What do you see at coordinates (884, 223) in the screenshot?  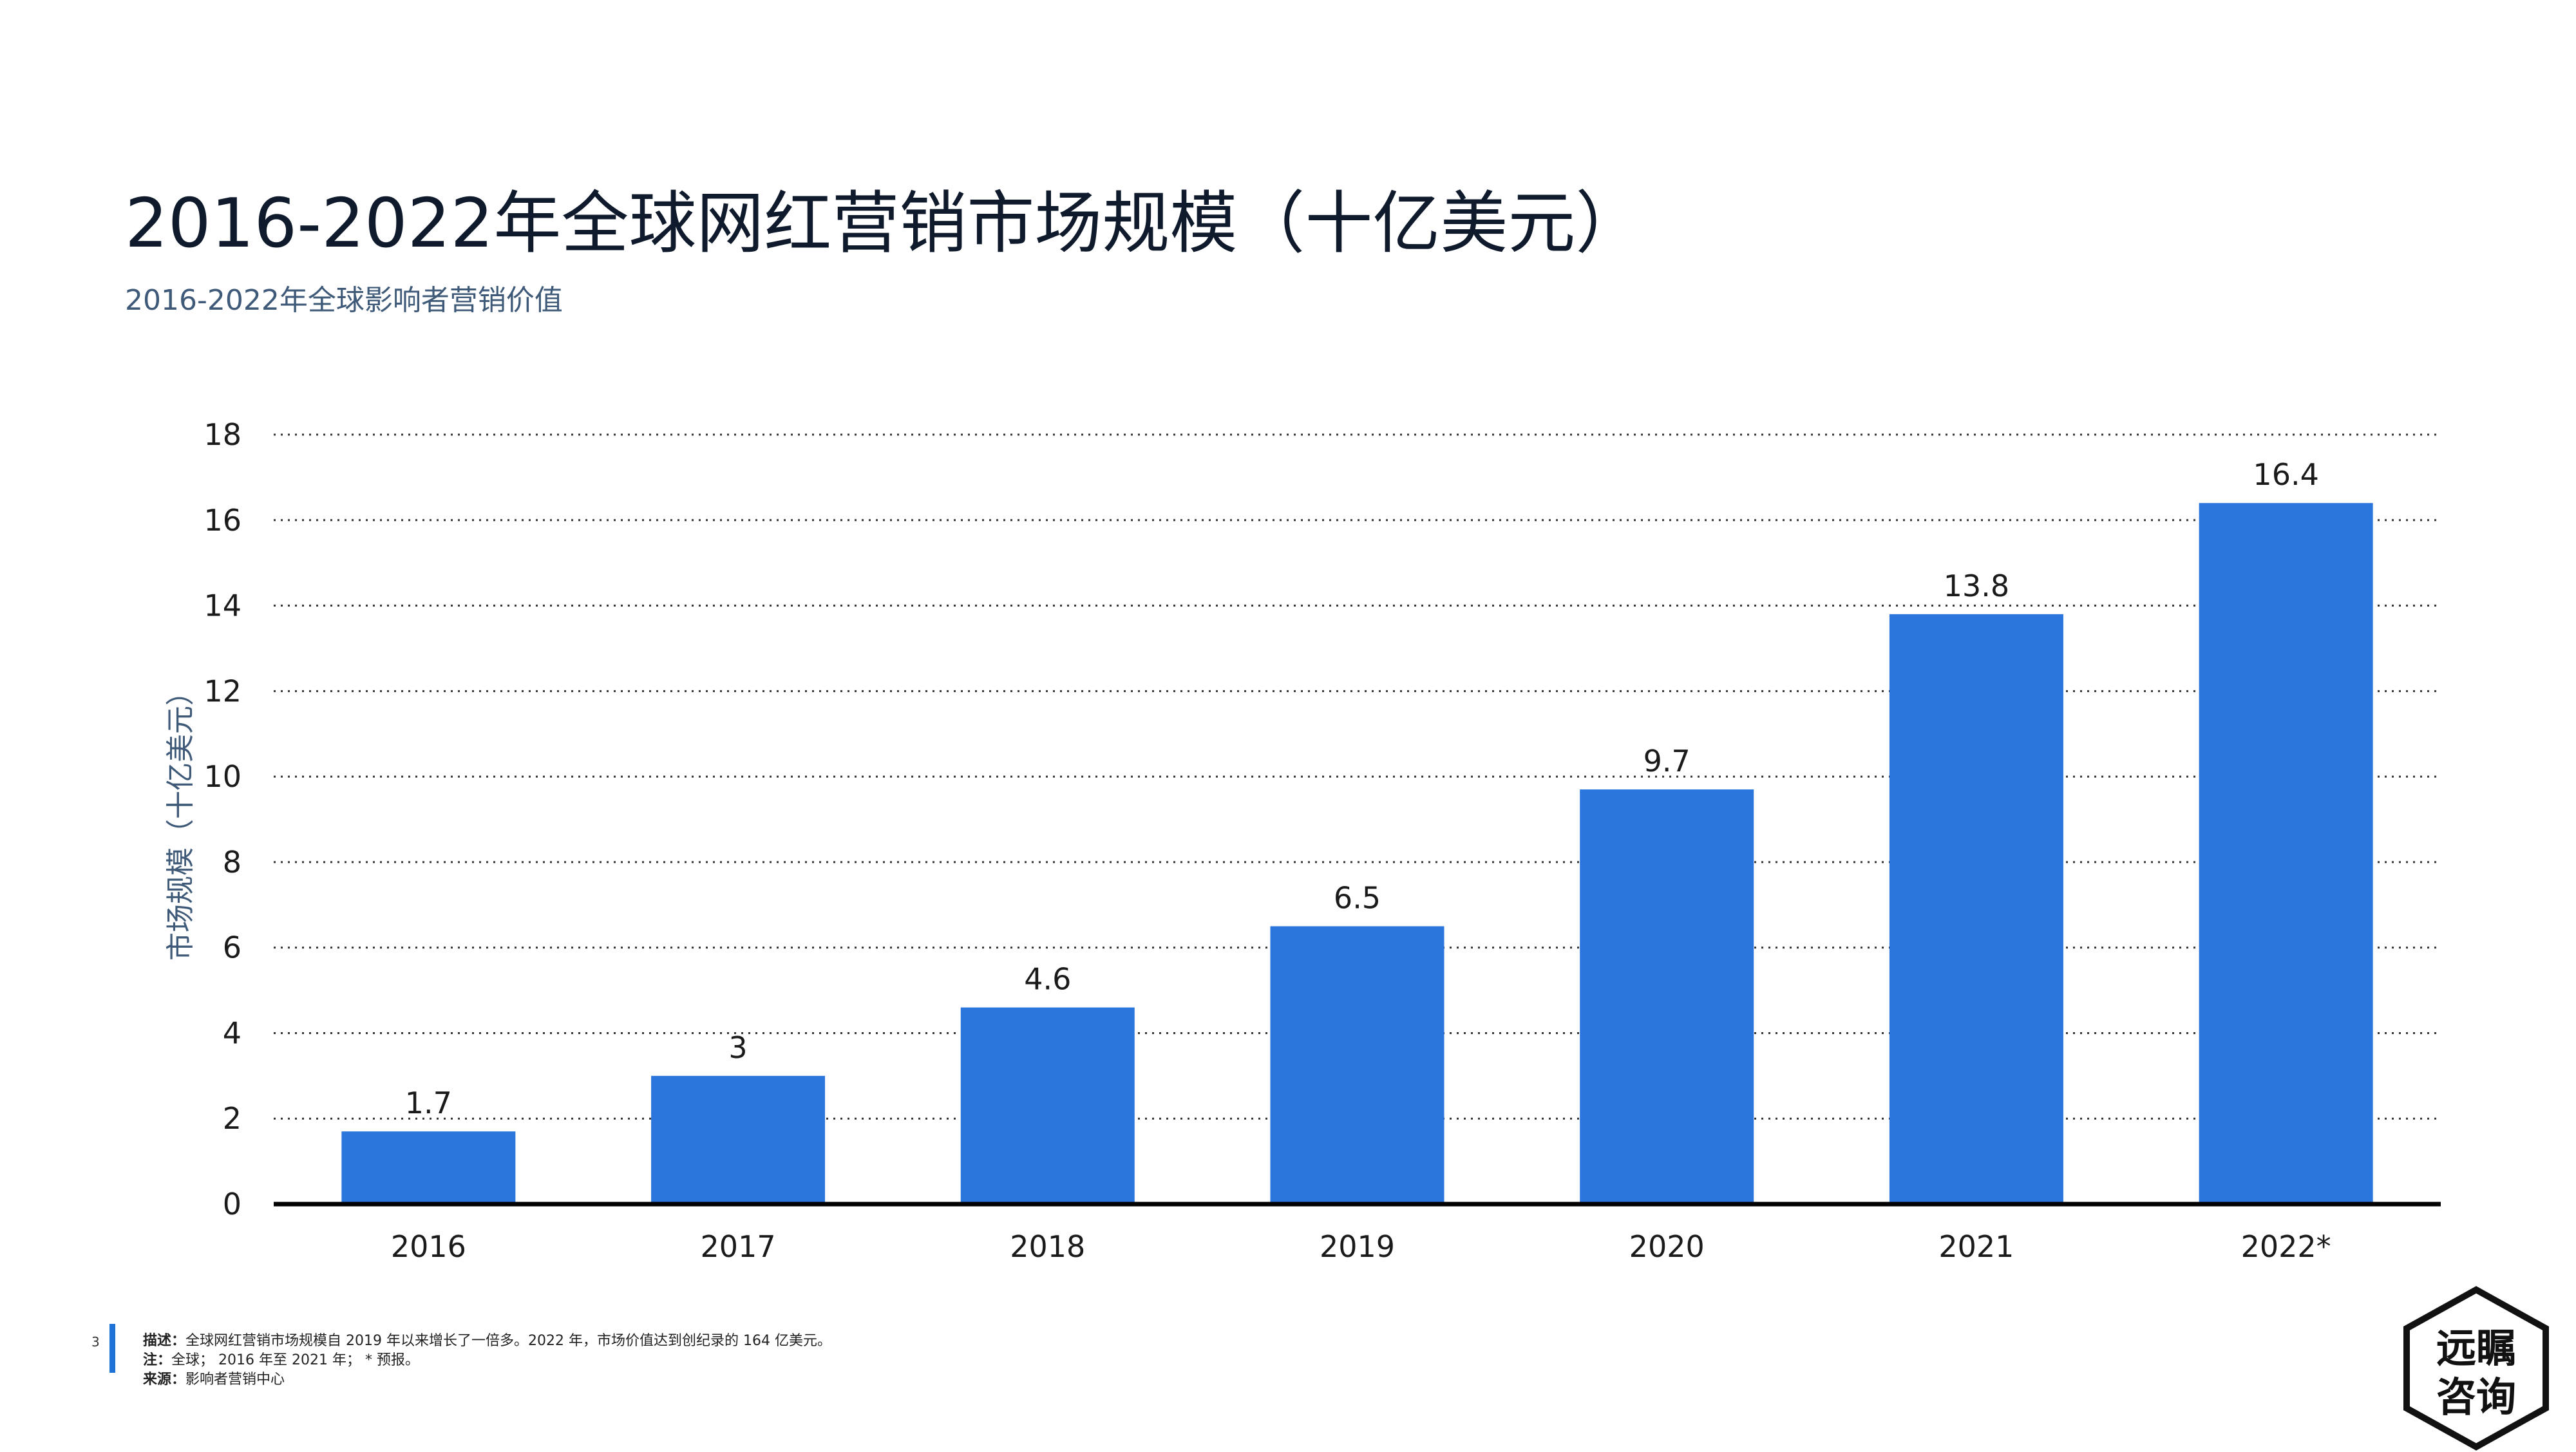 I see `page-title: 2016-2022年全球网红营销市场规模（十亿美元）` at bounding box center [884, 223].